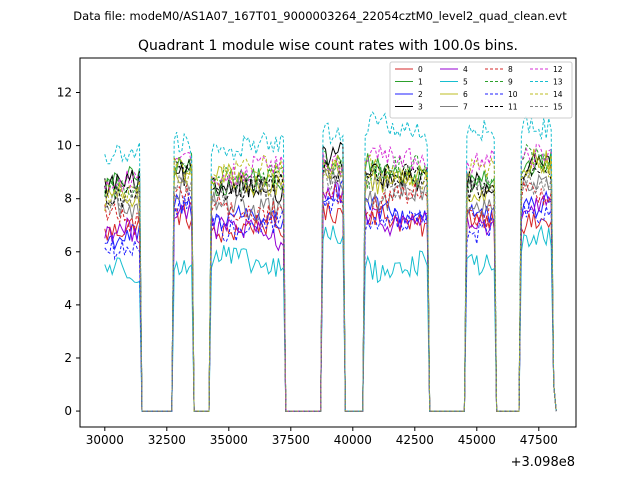  I want to click on y-tick-label: 12, so click(64, 93).